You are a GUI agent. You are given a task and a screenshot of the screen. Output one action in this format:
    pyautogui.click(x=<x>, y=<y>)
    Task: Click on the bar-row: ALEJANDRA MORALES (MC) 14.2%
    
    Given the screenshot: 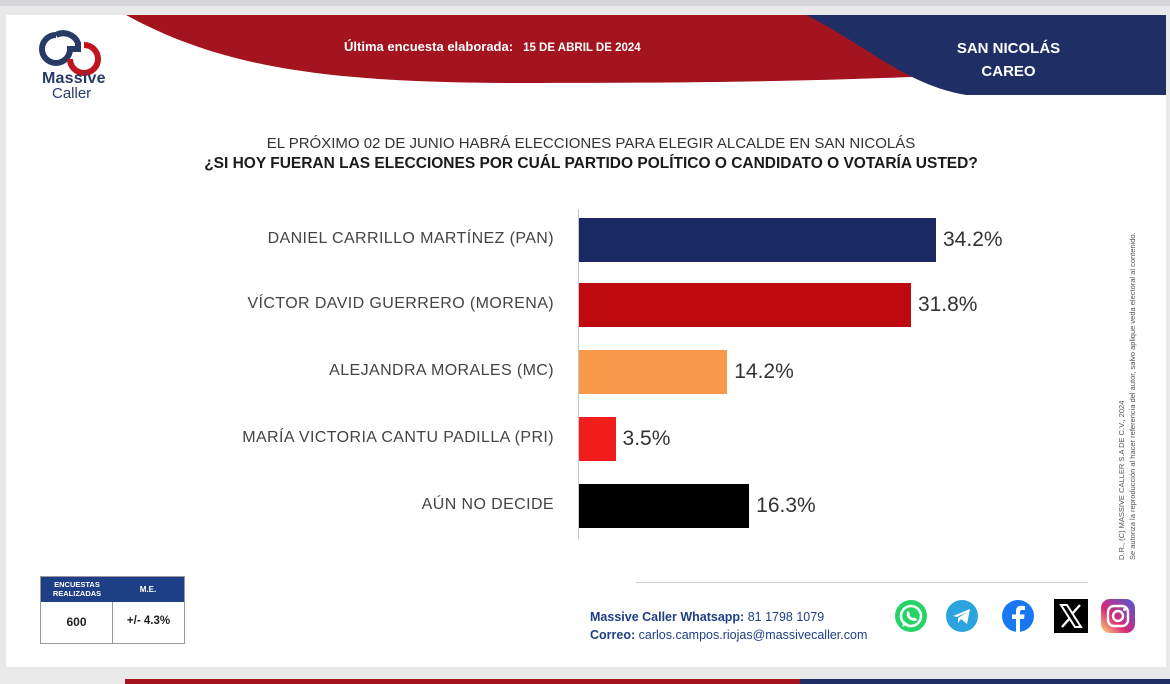 What is the action you would take?
    pyautogui.click(x=586, y=372)
    